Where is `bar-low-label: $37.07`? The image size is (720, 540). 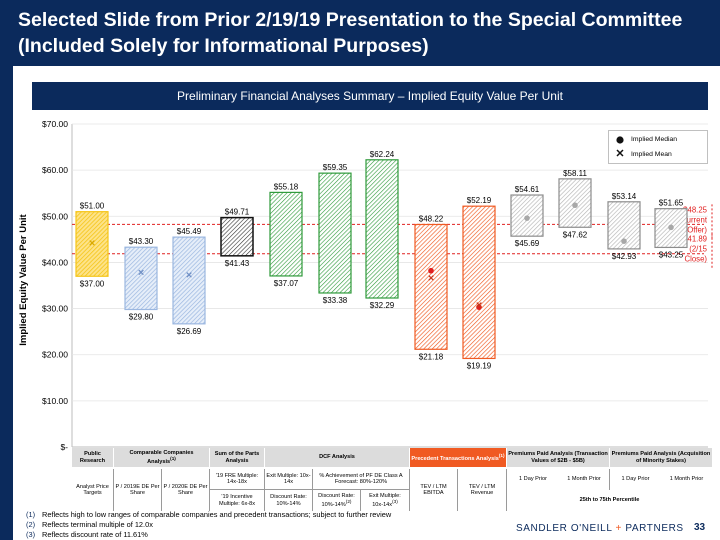
bar-low-label: $37.07 is located at coordinates (286, 283).